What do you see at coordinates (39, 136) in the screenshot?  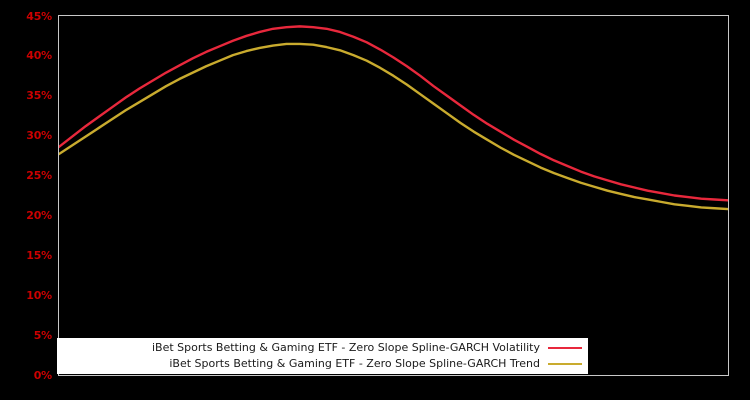 I see `y-axis-tick-label: 30%` at bounding box center [39, 136].